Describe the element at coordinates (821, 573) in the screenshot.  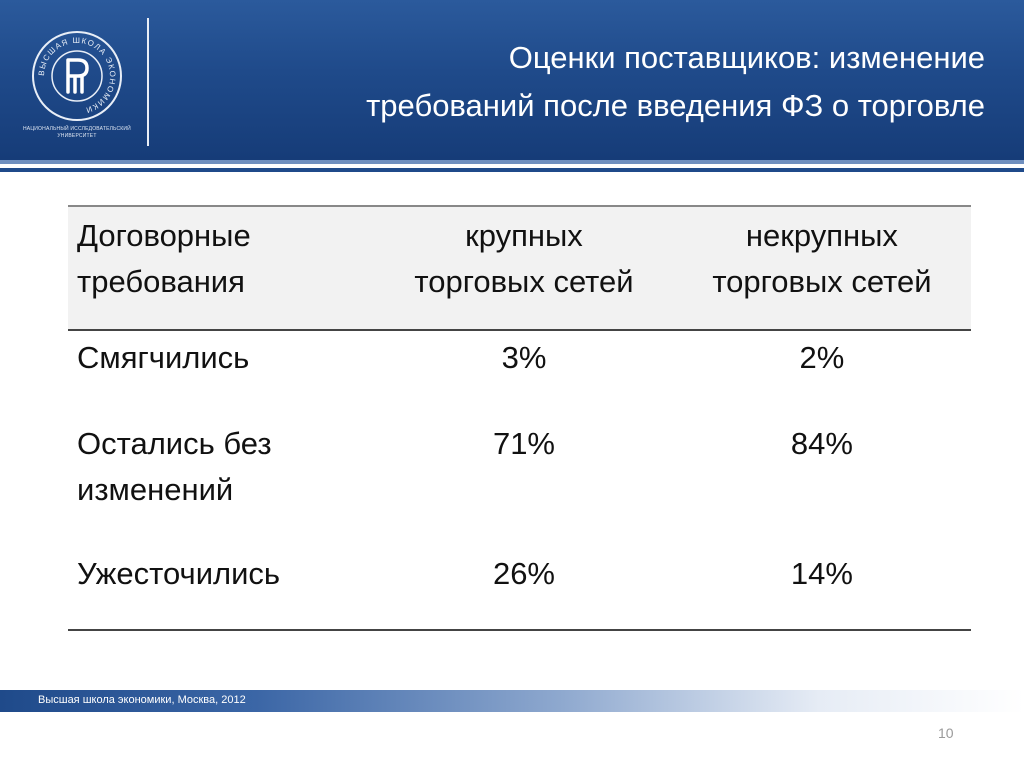
I see `cell-small: 14%` at that location.